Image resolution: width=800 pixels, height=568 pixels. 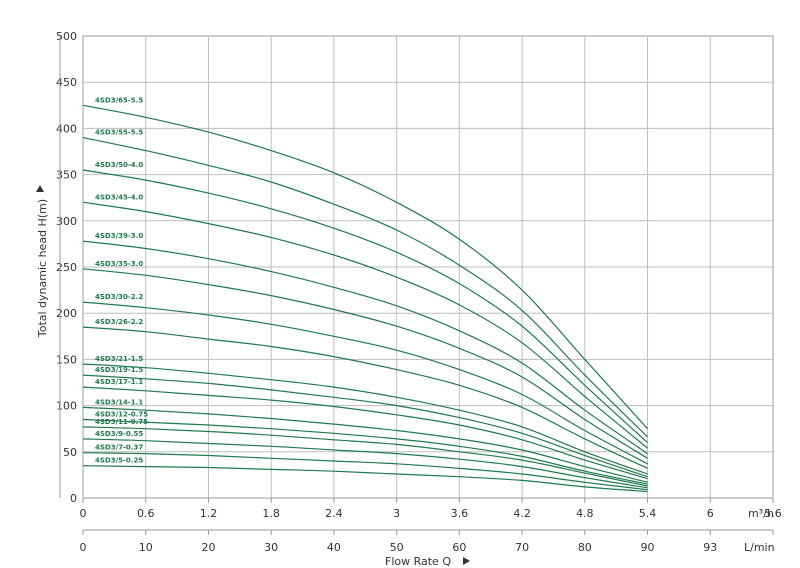 I want to click on x-axis-title: Flow Rate Q, so click(x=418, y=561).